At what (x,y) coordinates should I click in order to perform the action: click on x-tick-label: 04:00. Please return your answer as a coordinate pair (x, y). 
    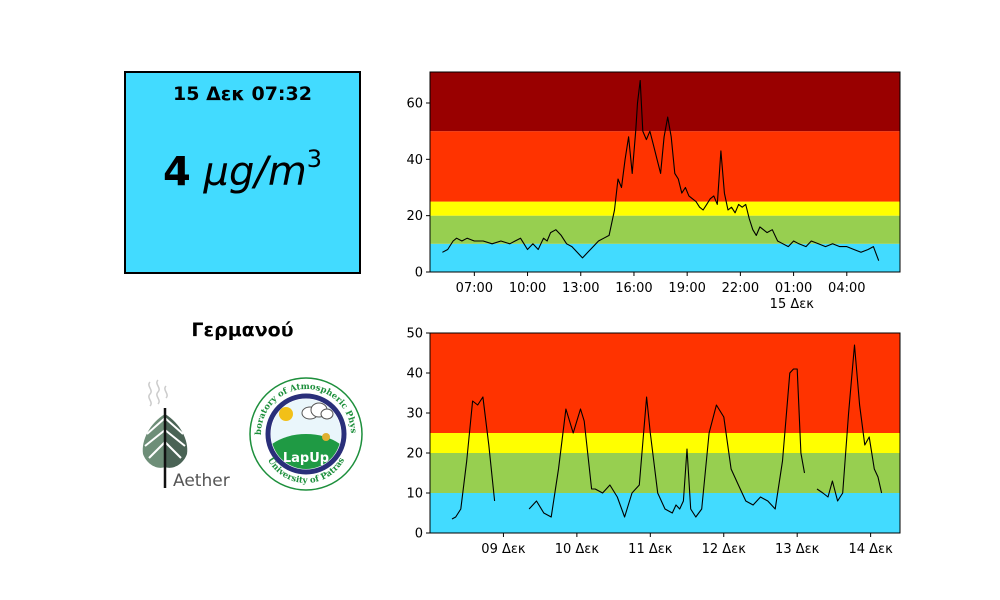
    Looking at the image, I should click on (846, 288).